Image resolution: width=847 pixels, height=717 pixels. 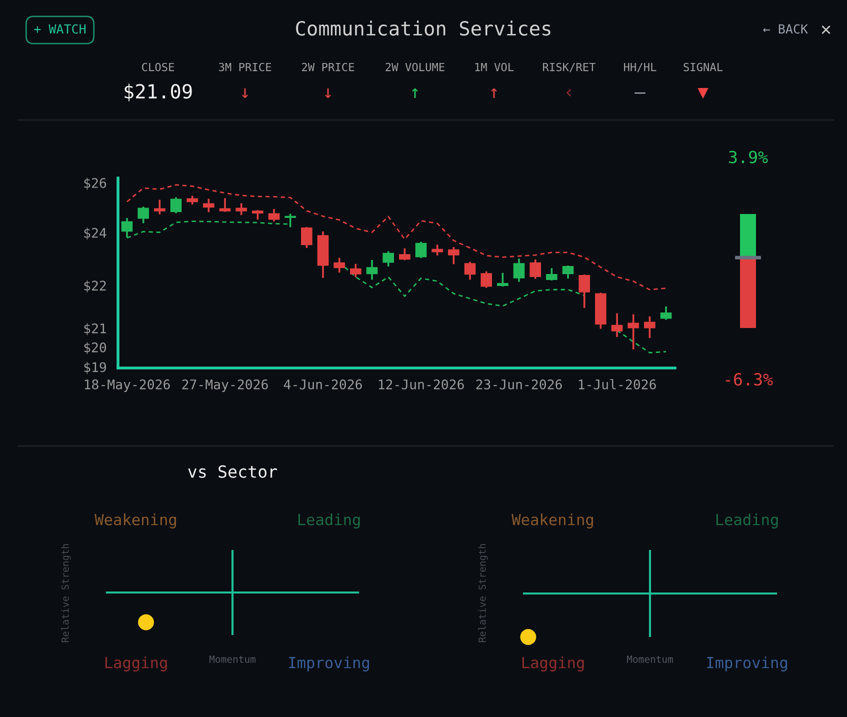 What do you see at coordinates (245, 67) in the screenshot?
I see `category-label: 3M PRICE` at bounding box center [245, 67].